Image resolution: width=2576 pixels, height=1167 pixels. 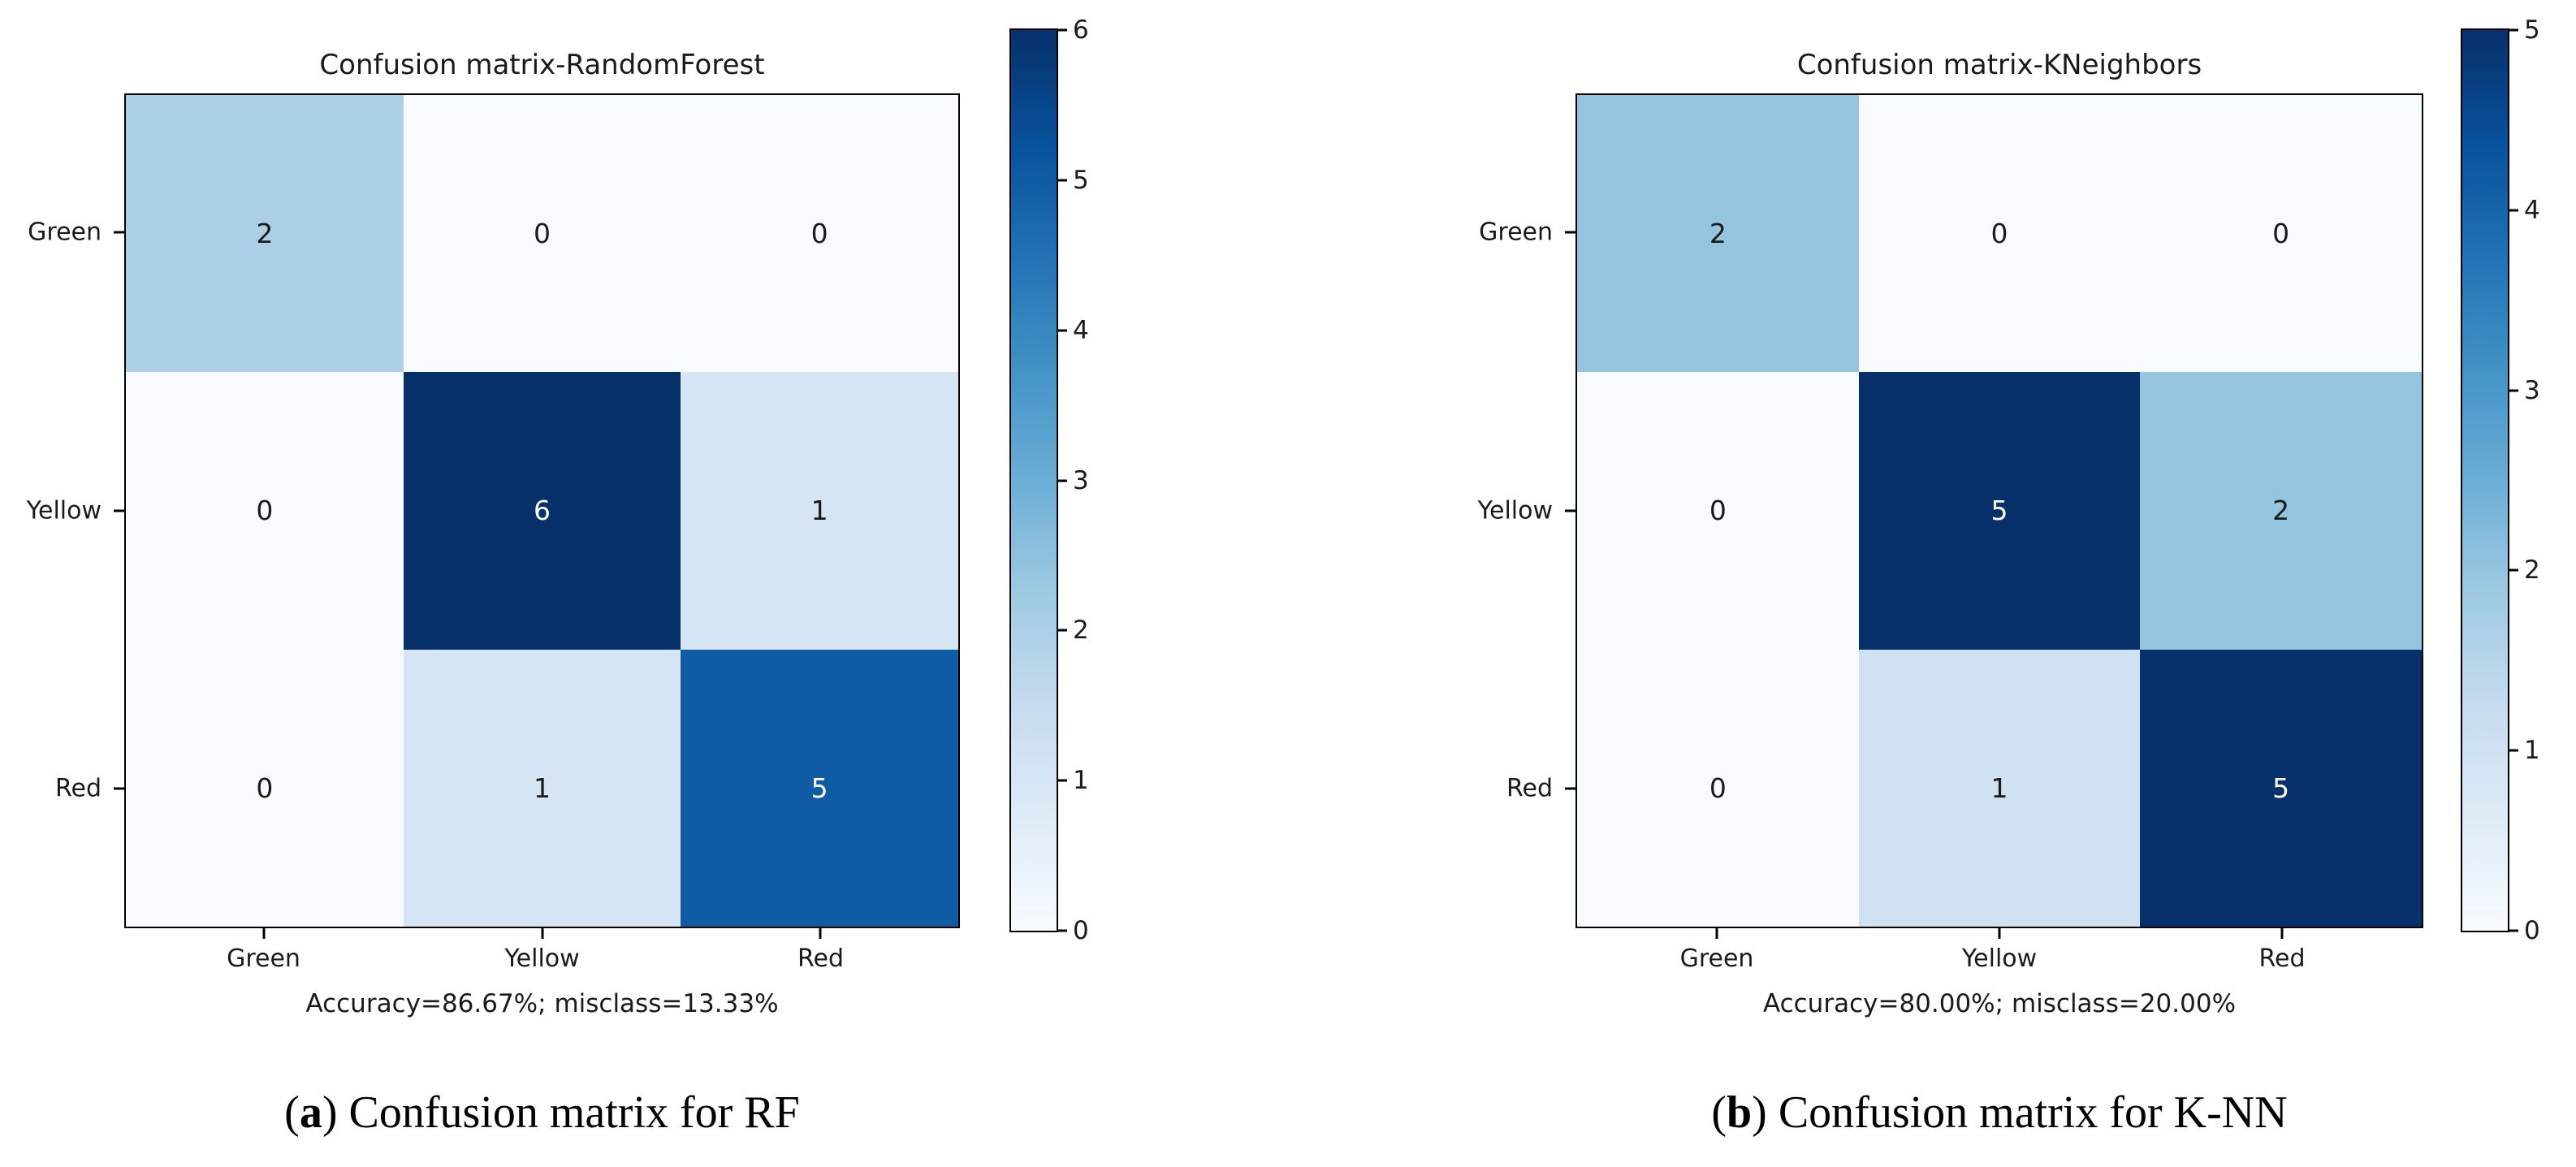 I want to click on accuracy-annotation: Accuracy=86.67%; misclass=13.33%, so click(x=542, y=1003).